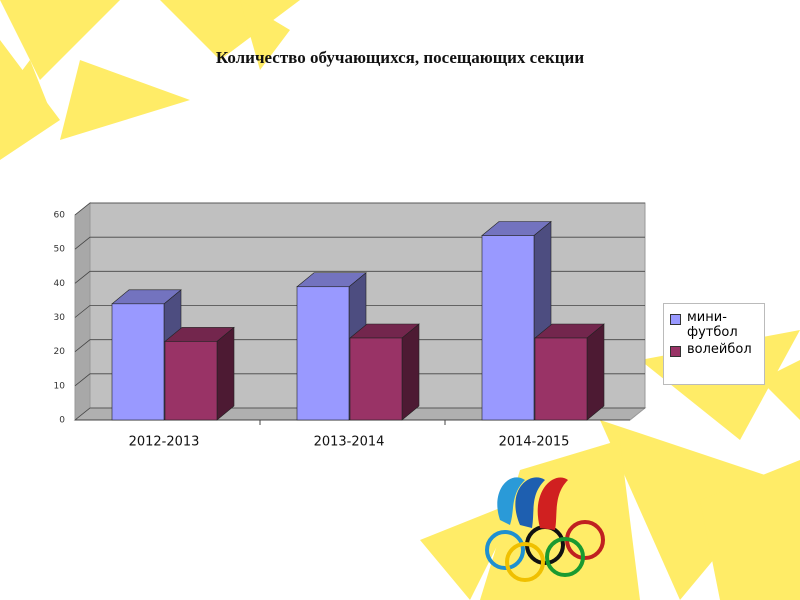 The image size is (800, 600). What do you see at coordinates (60, 284) in the screenshot?
I see `y-tick-label: 40` at bounding box center [60, 284].